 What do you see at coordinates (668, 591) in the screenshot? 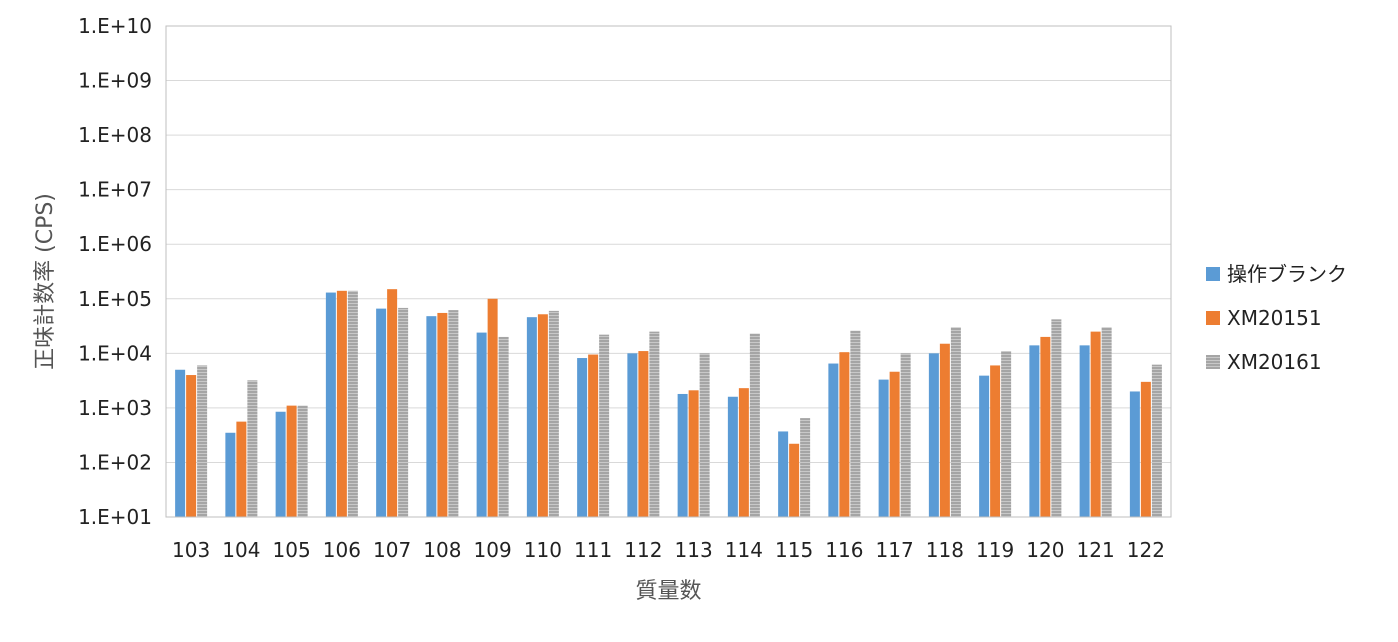
I see `x-axis-title: 質量数` at bounding box center [668, 591].